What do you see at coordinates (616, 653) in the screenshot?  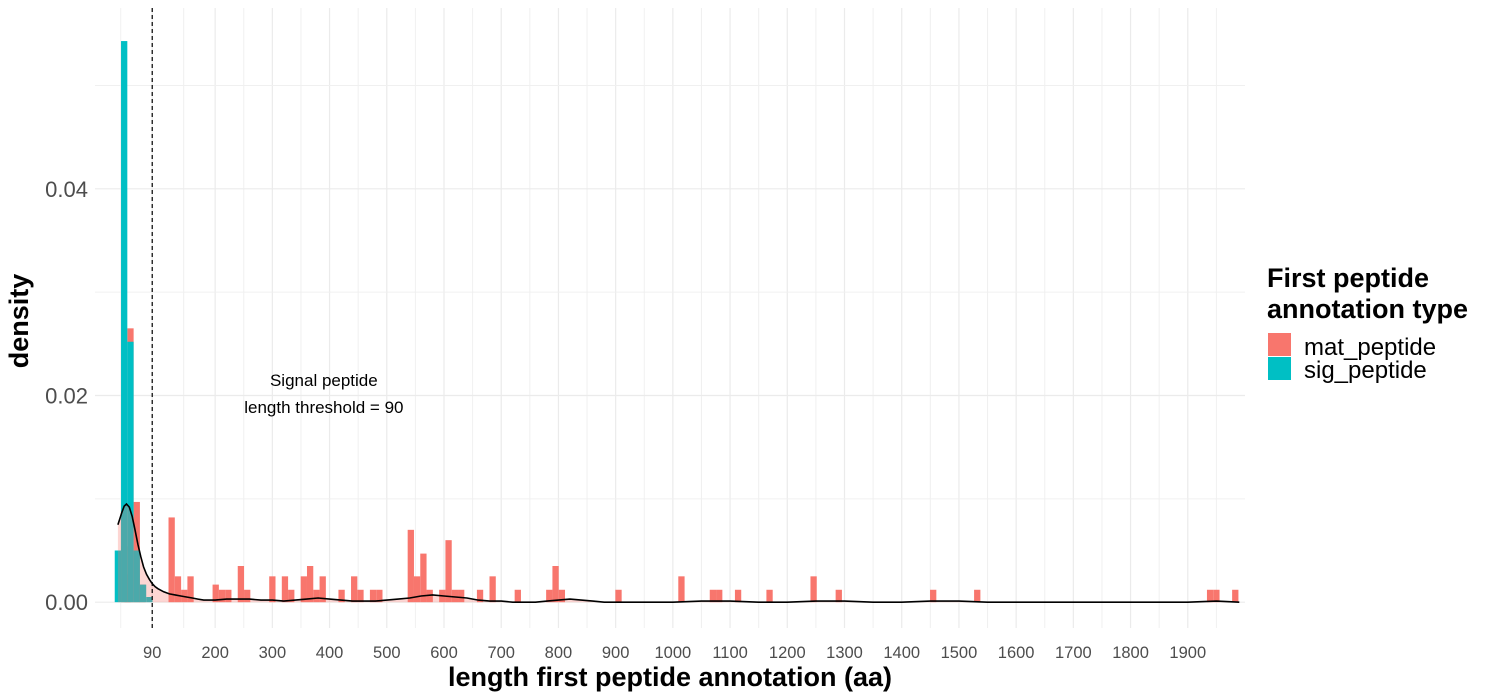 I see `x-tick-label: 900` at bounding box center [616, 653].